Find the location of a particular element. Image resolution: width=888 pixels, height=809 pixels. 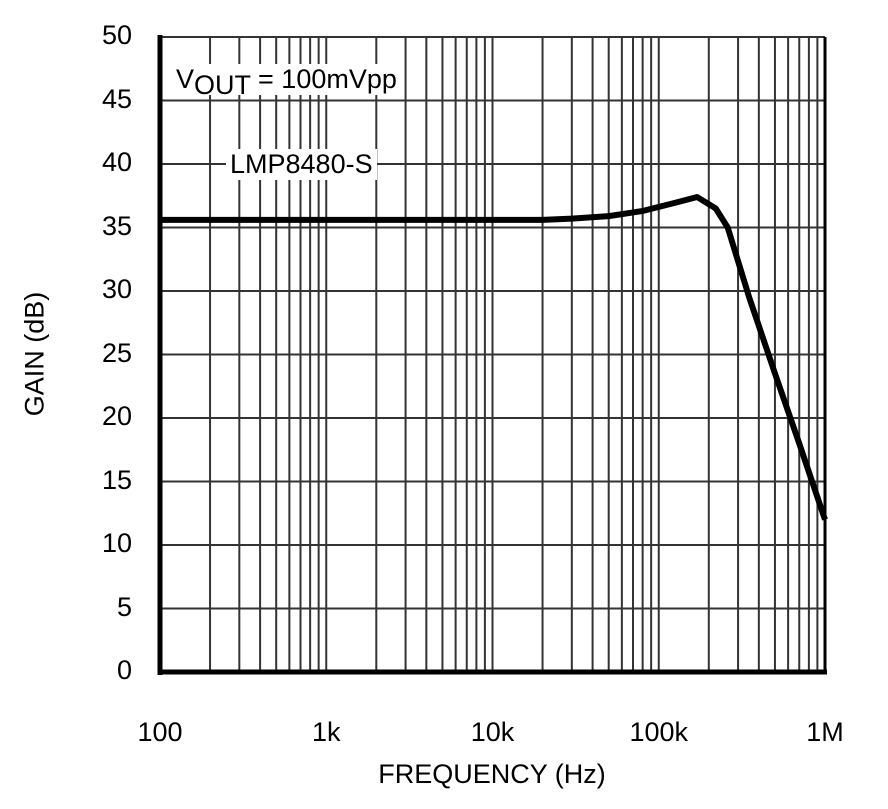

x-tick-label: 100 is located at coordinates (160, 732).